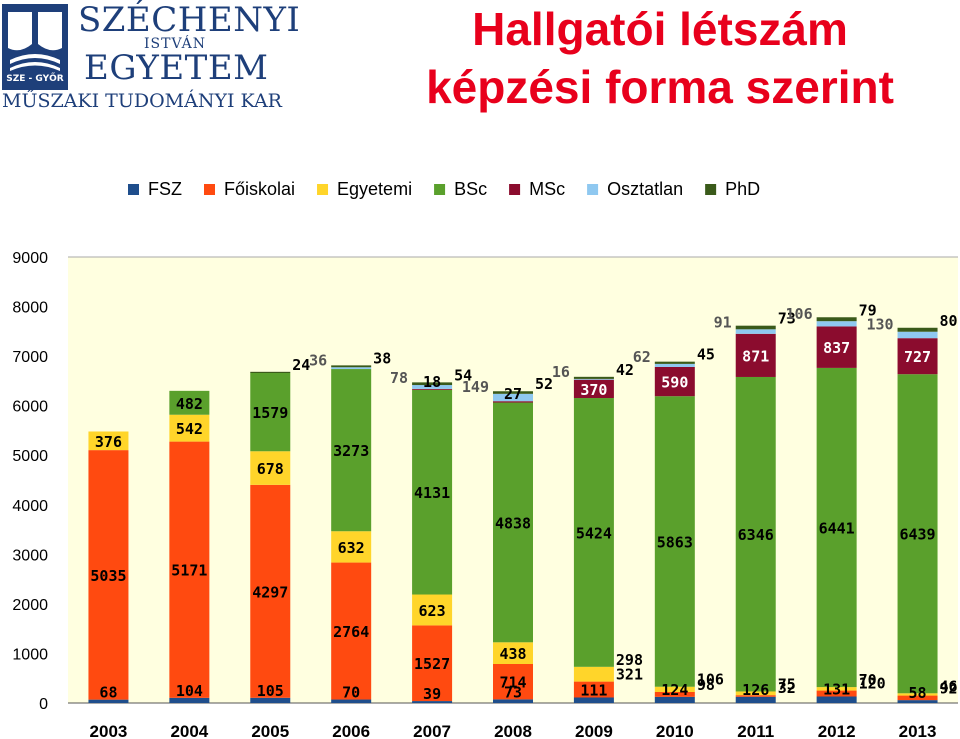 Image resolution: width=960 pixels, height=739 pixels. I want to click on logo-badge: SZE - GYŐR, so click(35, 79).